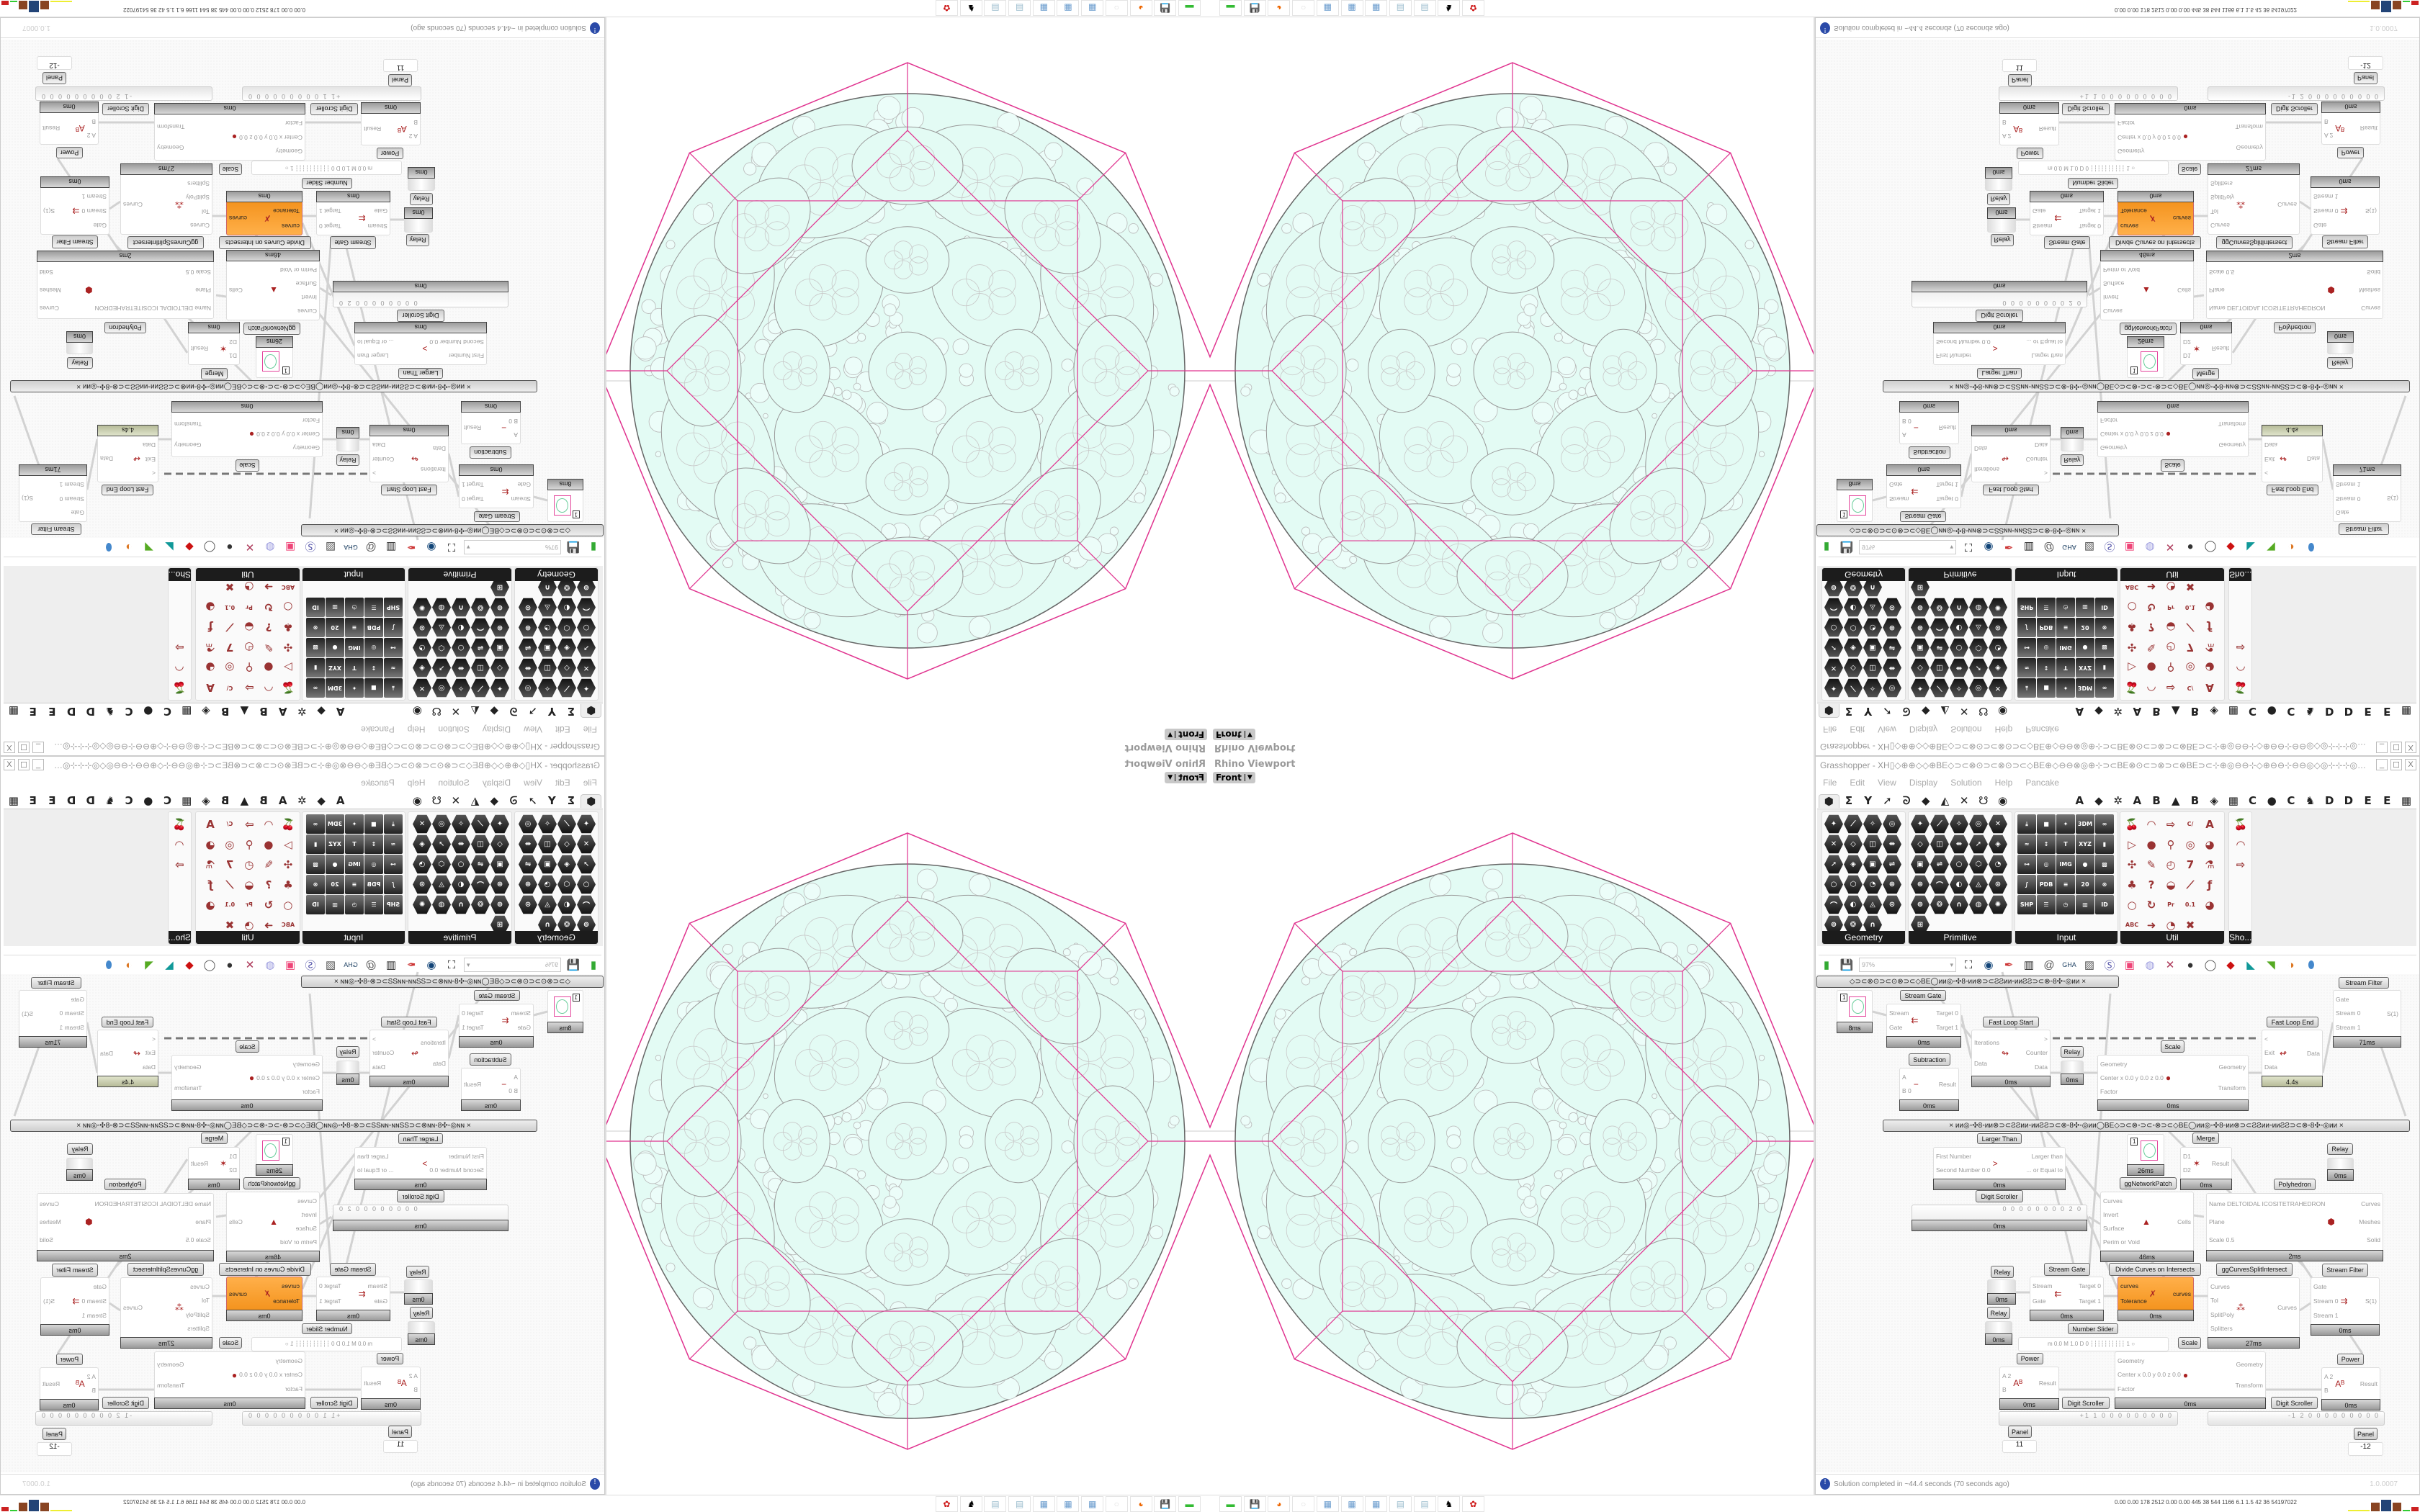  What do you see at coordinates (1512, 386) in the screenshot?
I see `rhino-viewport: Rhino Viewport Front ▼` at bounding box center [1512, 386].